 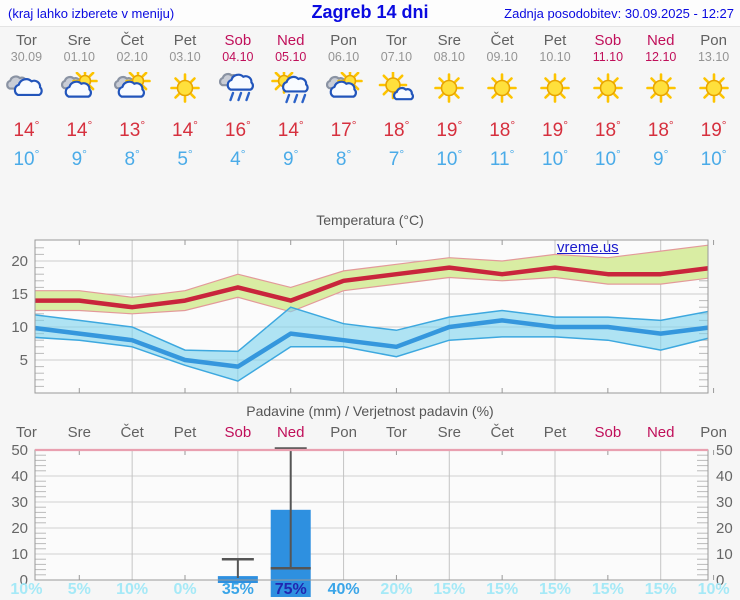 I want to click on forecast-day-column: Pet 03.10 14° 5°, so click(x=185, y=101).